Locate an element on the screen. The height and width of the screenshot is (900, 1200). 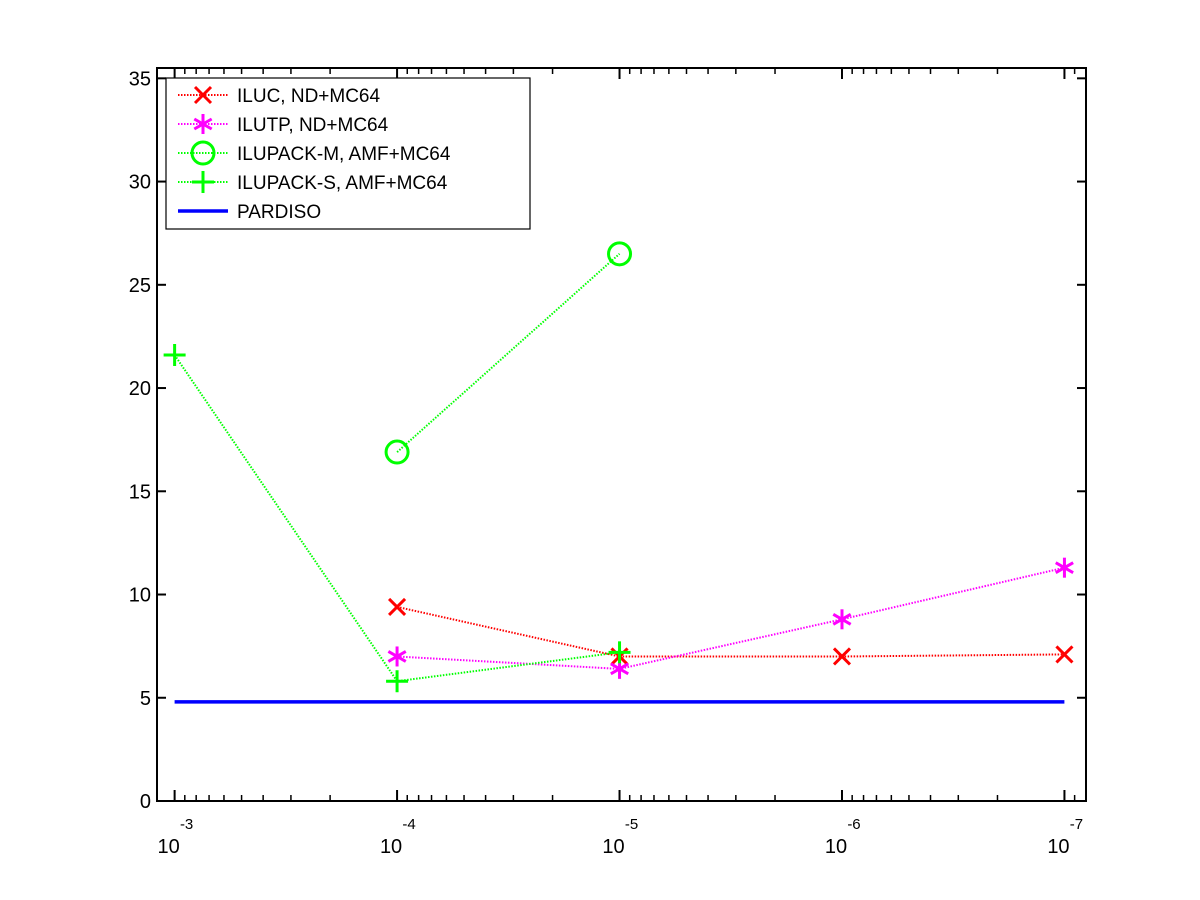
y-tick-label: 20 is located at coordinates (140, 389).